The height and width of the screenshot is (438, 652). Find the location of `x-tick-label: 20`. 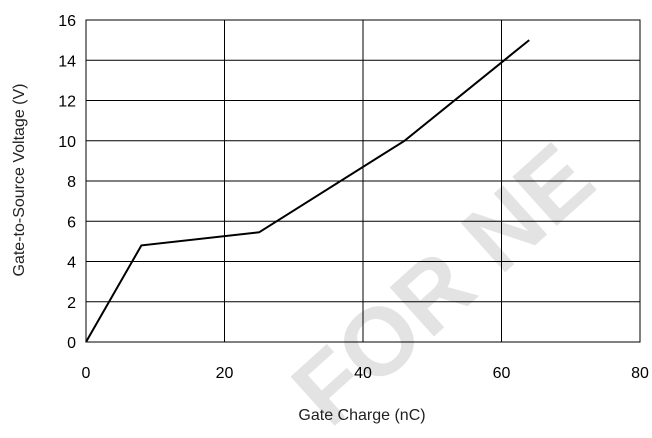

x-tick-label: 20 is located at coordinates (225, 373).